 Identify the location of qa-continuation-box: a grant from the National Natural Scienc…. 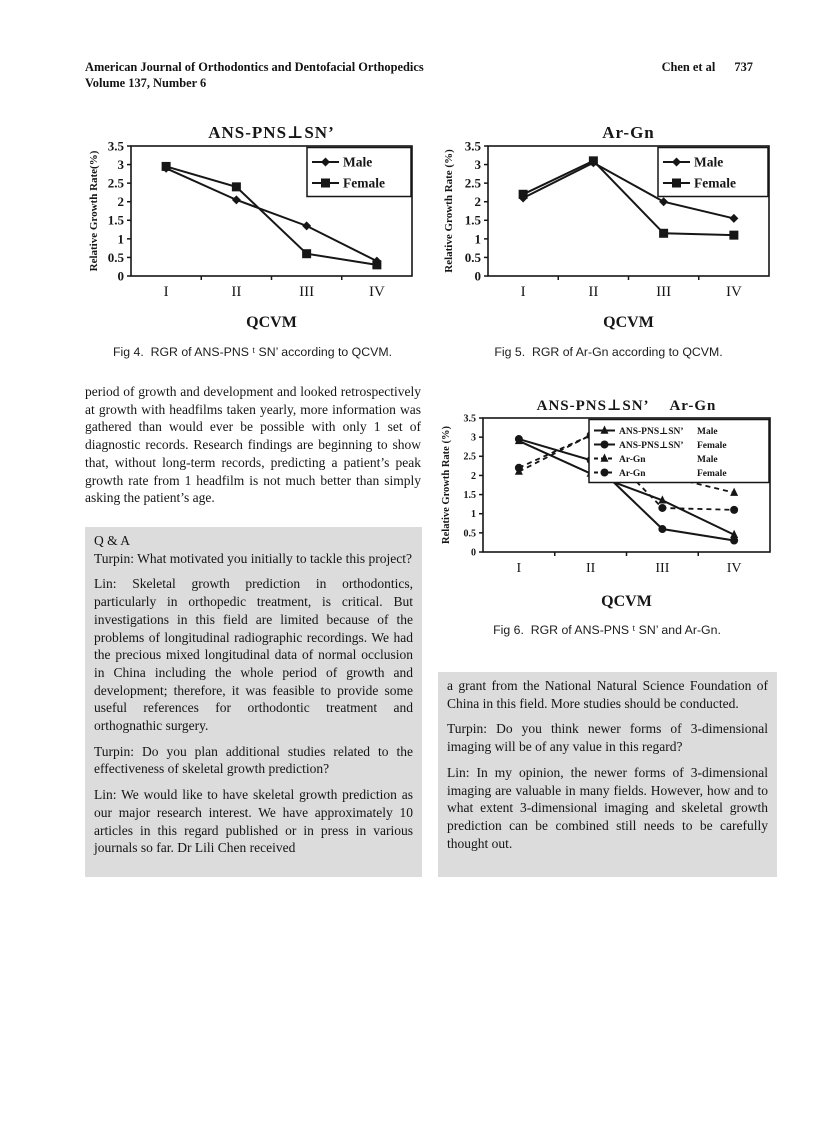
(607, 774).